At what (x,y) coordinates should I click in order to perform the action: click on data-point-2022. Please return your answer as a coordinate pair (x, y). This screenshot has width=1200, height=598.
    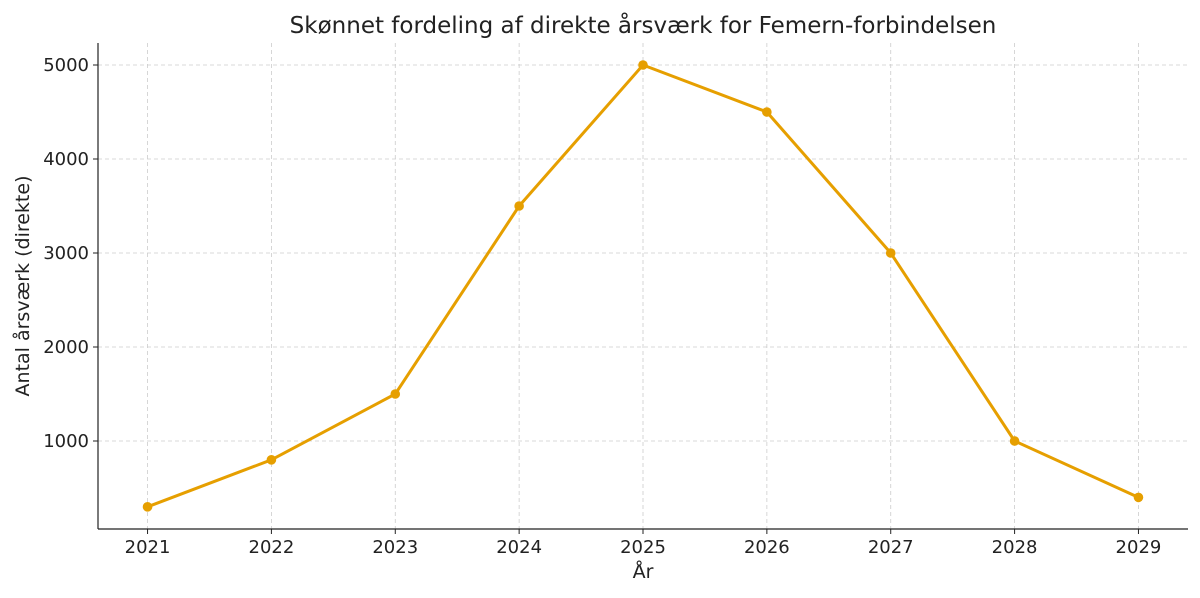
    Looking at the image, I should click on (271, 460).